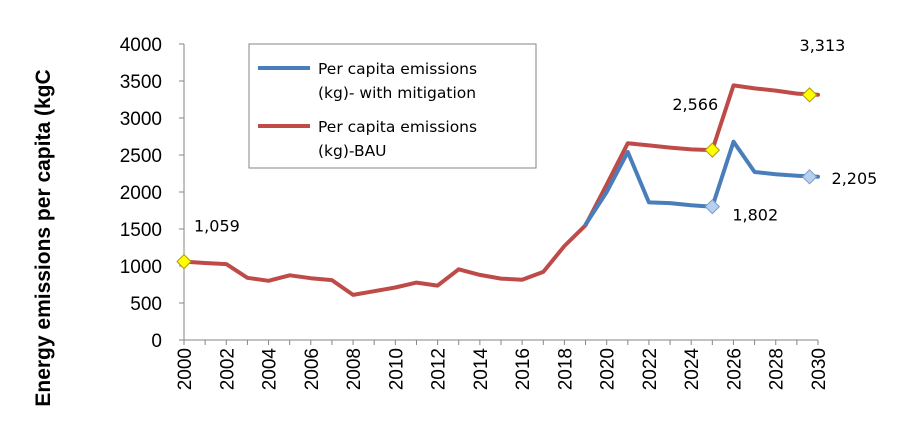 This screenshot has height=444, width=904. What do you see at coordinates (141, 267) in the screenshot?
I see `y-tick-label: 1000` at bounding box center [141, 267].